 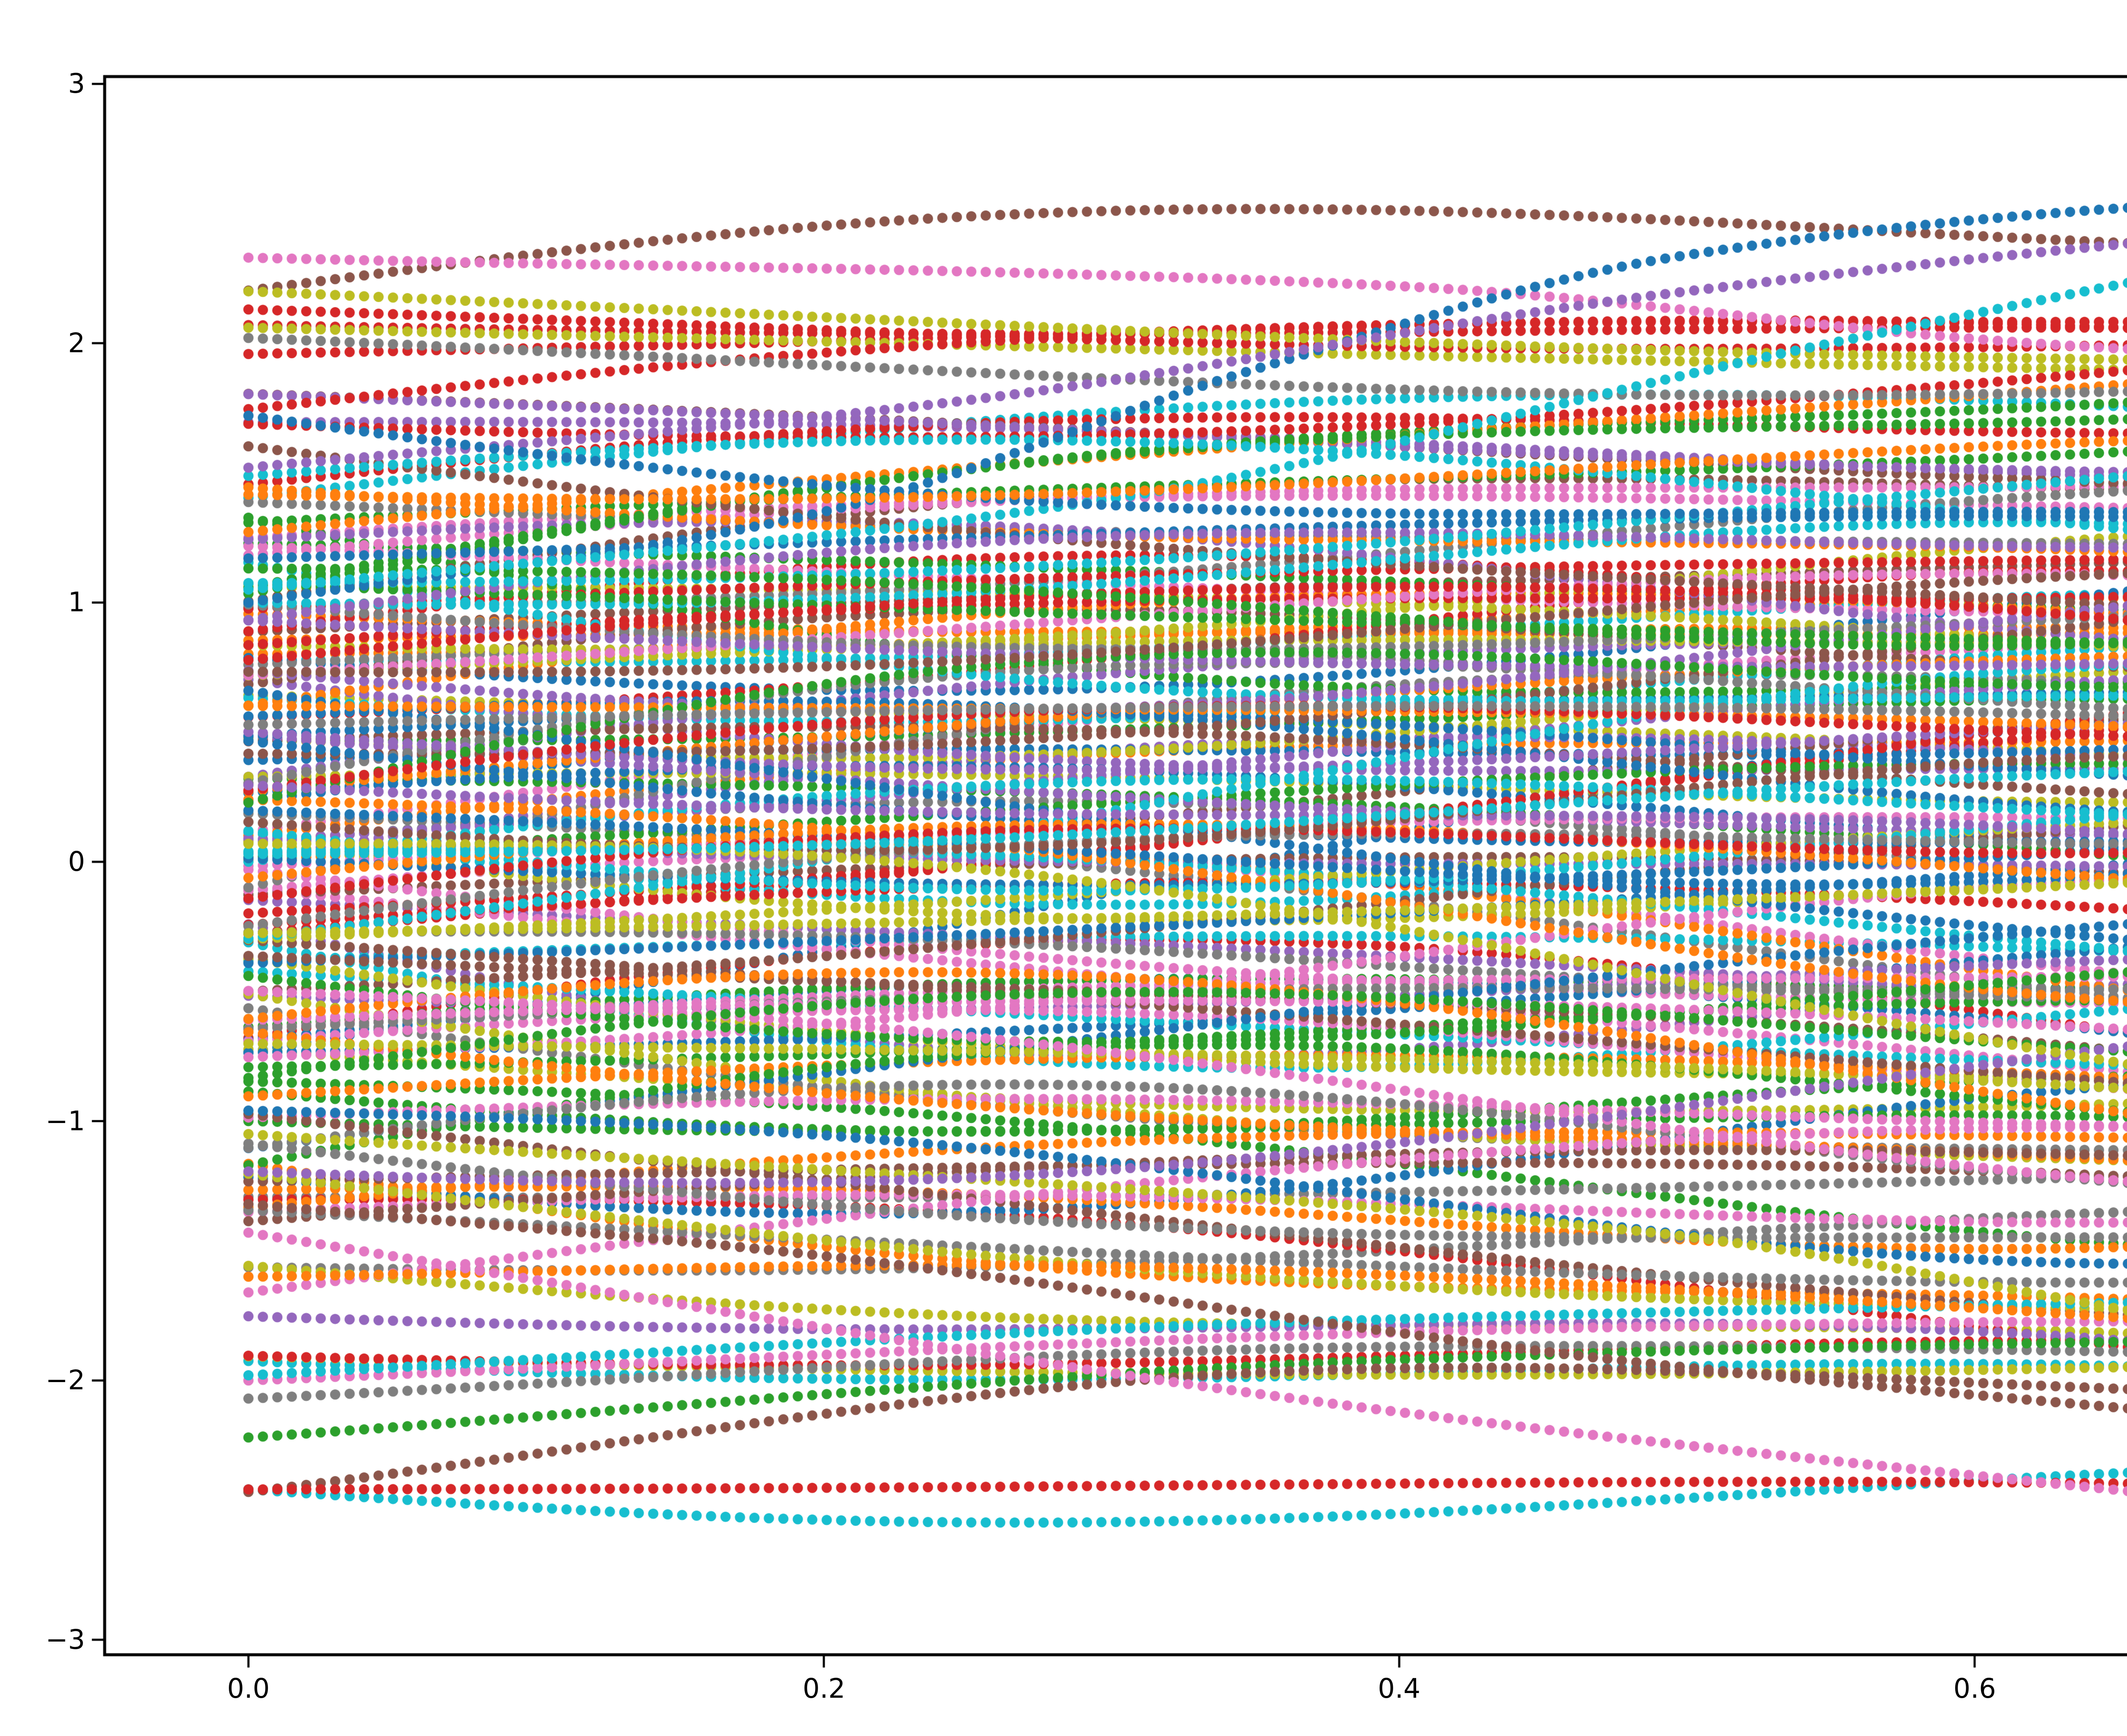 I want to click on y-axis-tick-label: 2, so click(x=76, y=343).